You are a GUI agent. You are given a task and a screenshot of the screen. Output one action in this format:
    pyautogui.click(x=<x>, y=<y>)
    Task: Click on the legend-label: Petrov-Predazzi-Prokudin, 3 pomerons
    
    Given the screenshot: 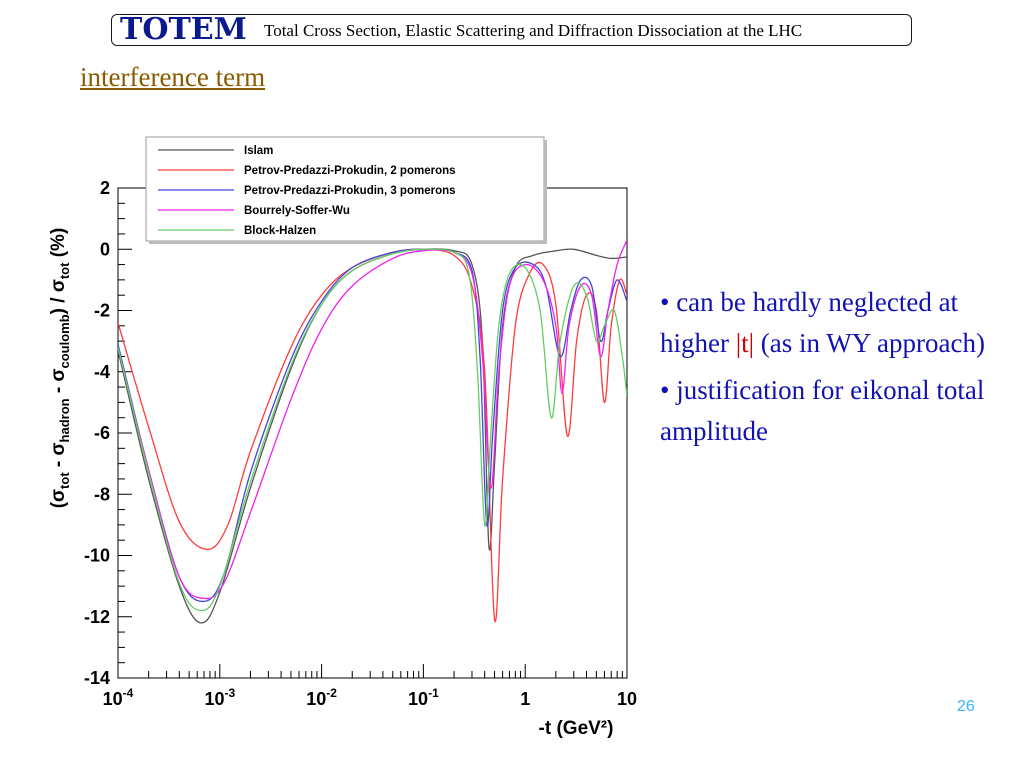 What is the action you would take?
    pyautogui.click(x=350, y=191)
    